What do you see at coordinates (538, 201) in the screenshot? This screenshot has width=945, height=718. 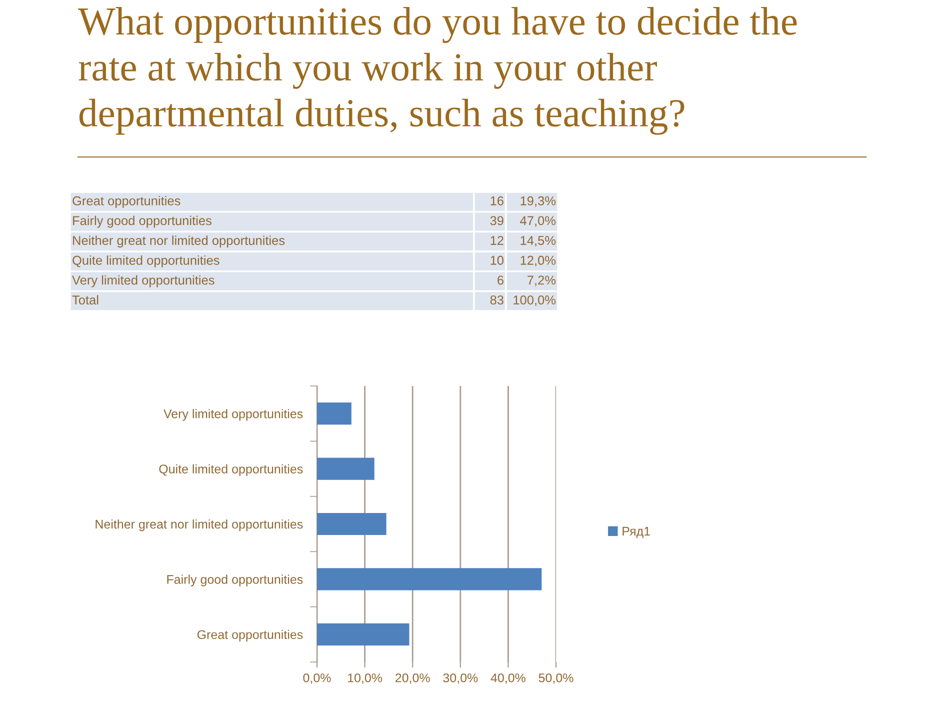 I see `data-label: 19,3%` at bounding box center [538, 201].